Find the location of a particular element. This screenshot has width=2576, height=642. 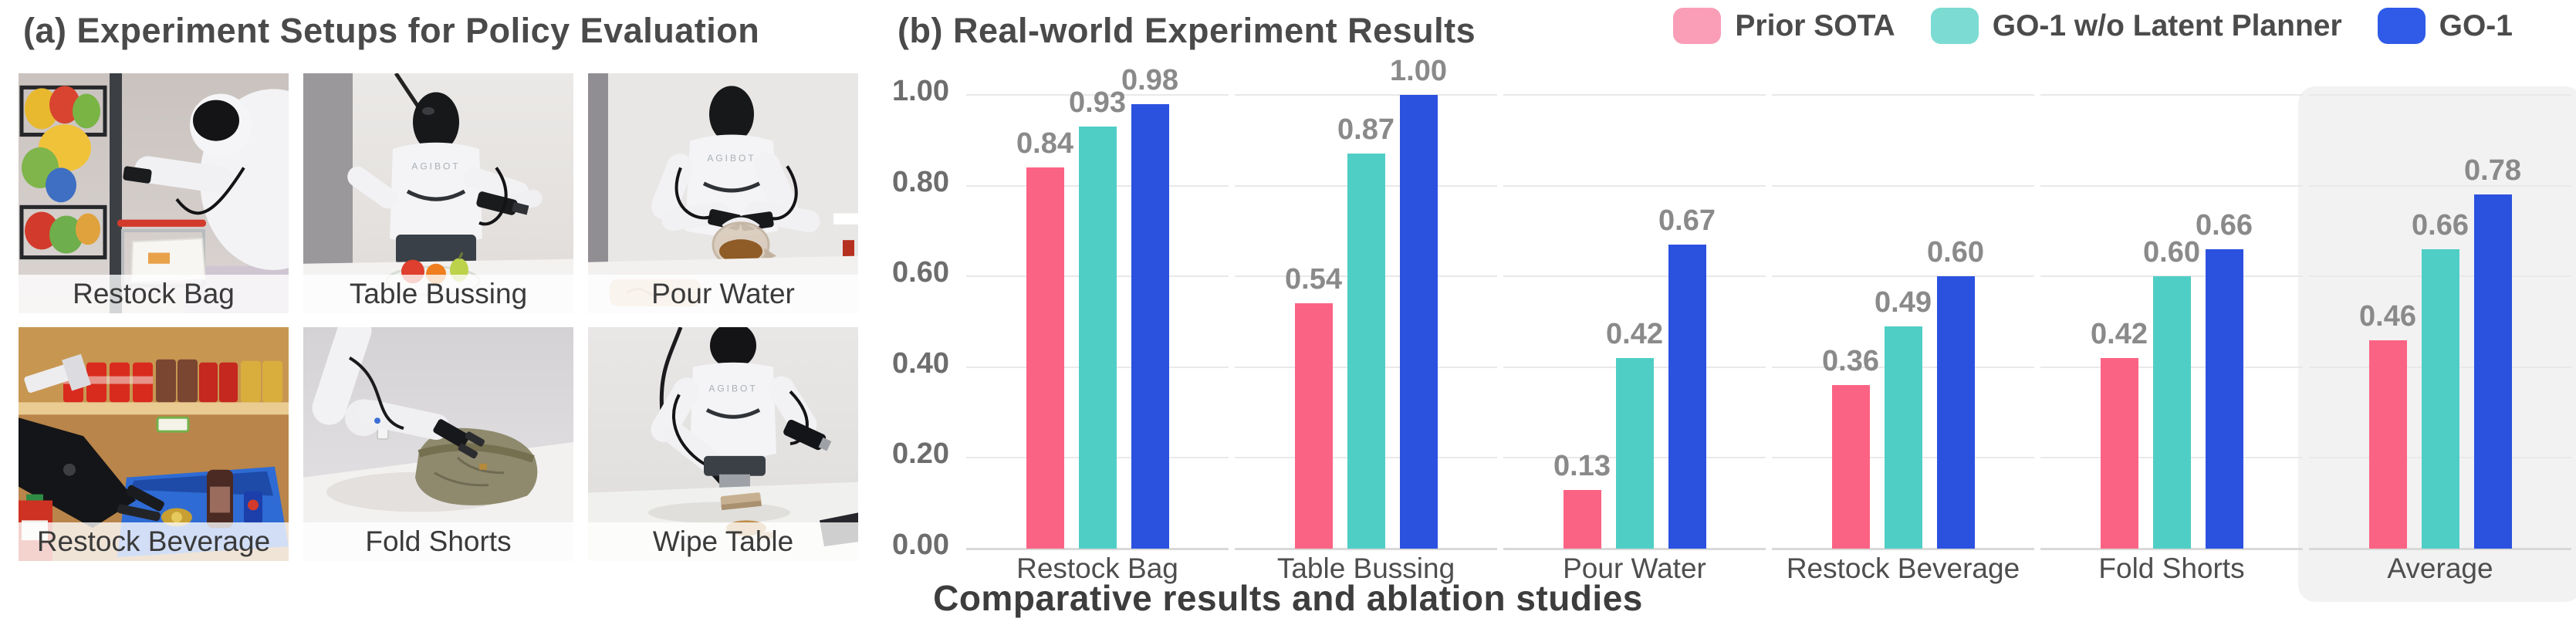

cable is located at coordinates (671, 370).